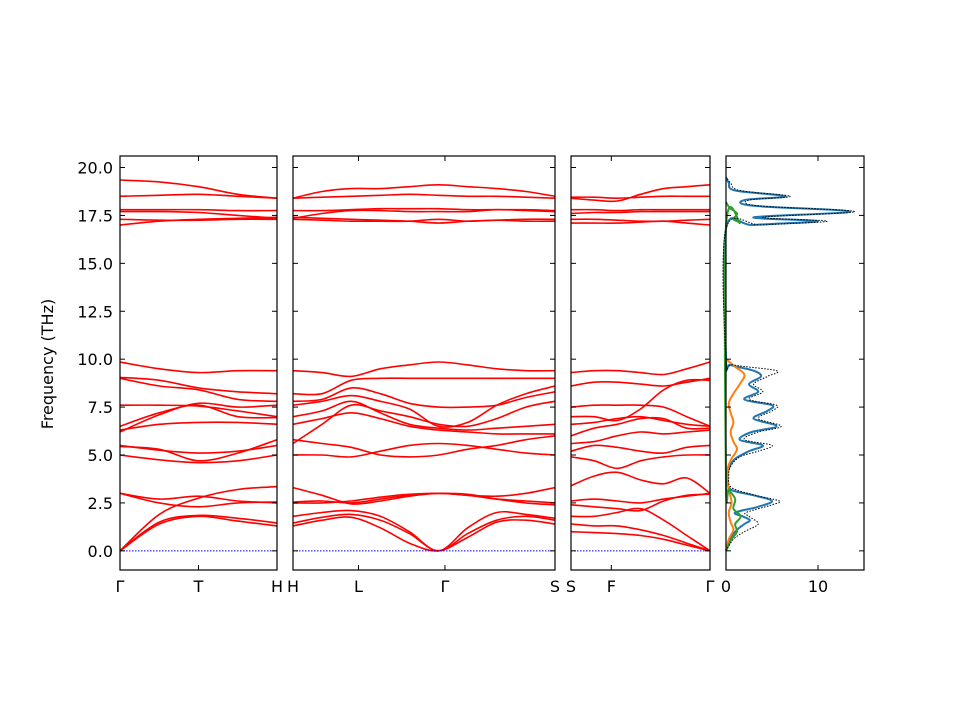 The height and width of the screenshot is (720, 960). What do you see at coordinates (95, 168) in the screenshot?
I see `ytick-label-8: 20.0` at bounding box center [95, 168].